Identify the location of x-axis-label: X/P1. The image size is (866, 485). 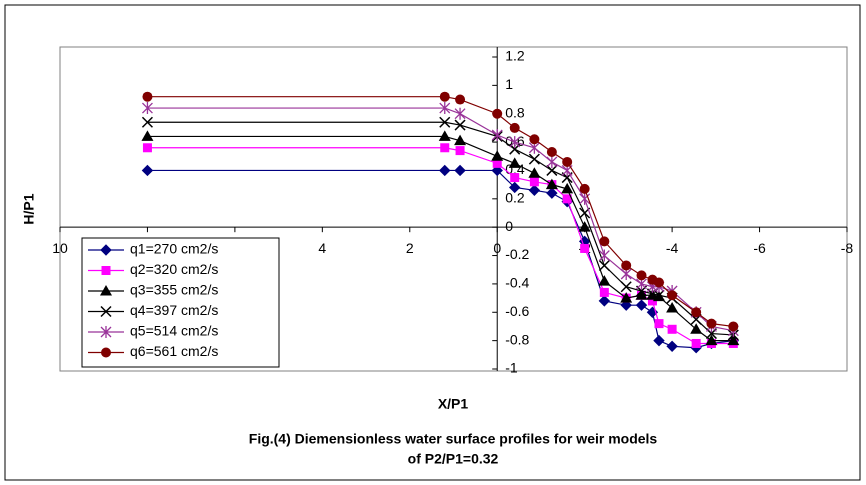
(453, 404).